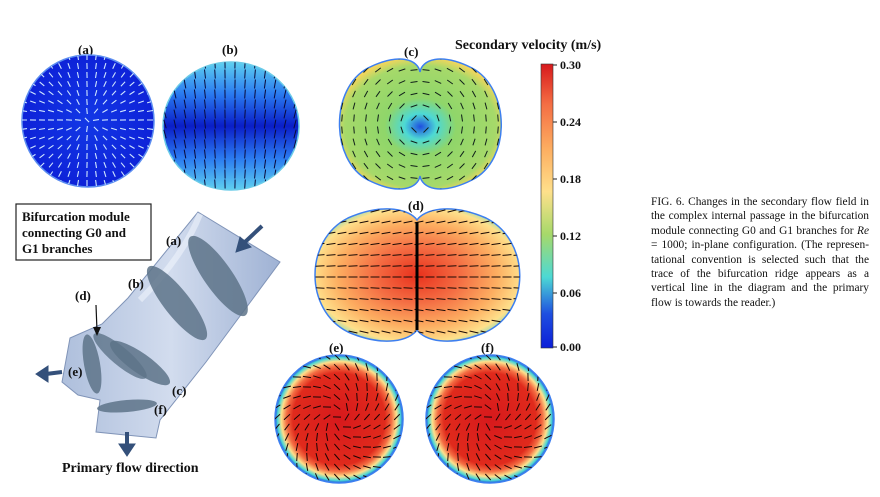 The image size is (880, 497). What do you see at coordinates (339, 419) in the screenshot?
I see `contour-panel-e` at bounding box center [339, 419].